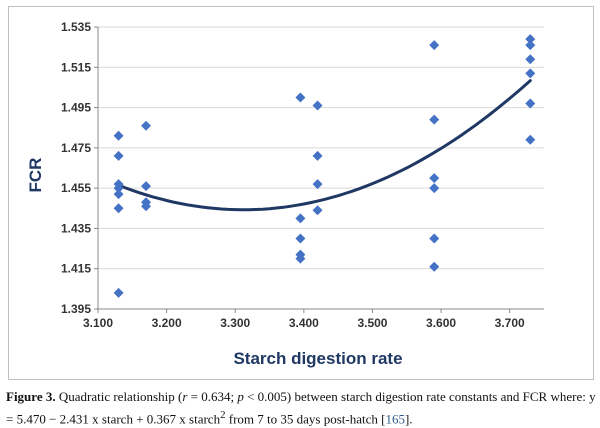 Image resolution: width=600 pixels, height=428 pixels. Describe the element at coordinates (223, 415) in the screenshot. I see `caption-superscript: 2` at that location.